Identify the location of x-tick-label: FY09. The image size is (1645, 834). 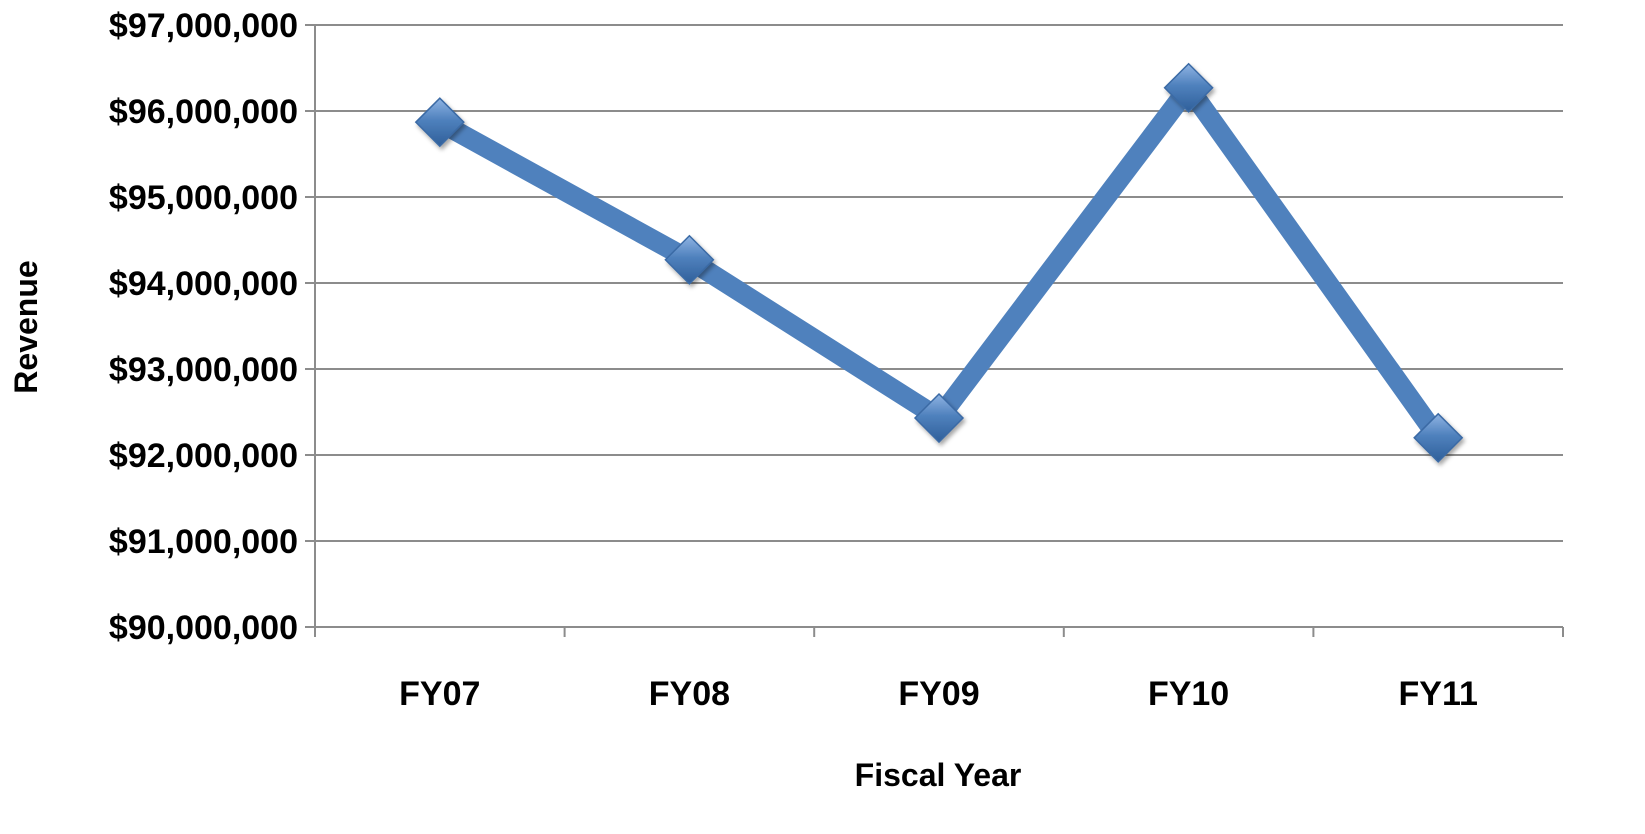
(938, 694).